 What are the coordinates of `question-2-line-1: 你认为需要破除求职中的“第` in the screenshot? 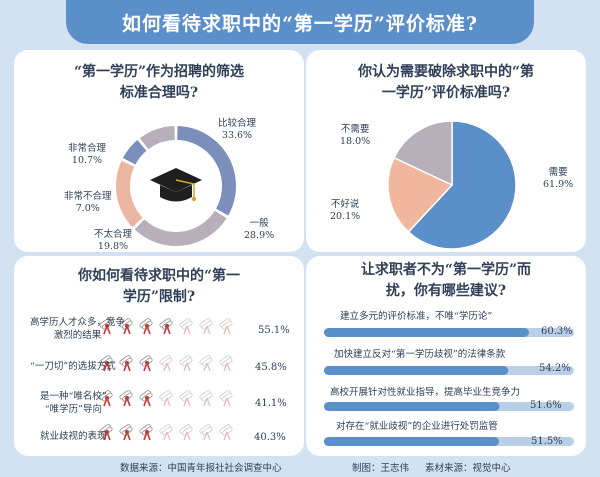 It's located at (446, 72).